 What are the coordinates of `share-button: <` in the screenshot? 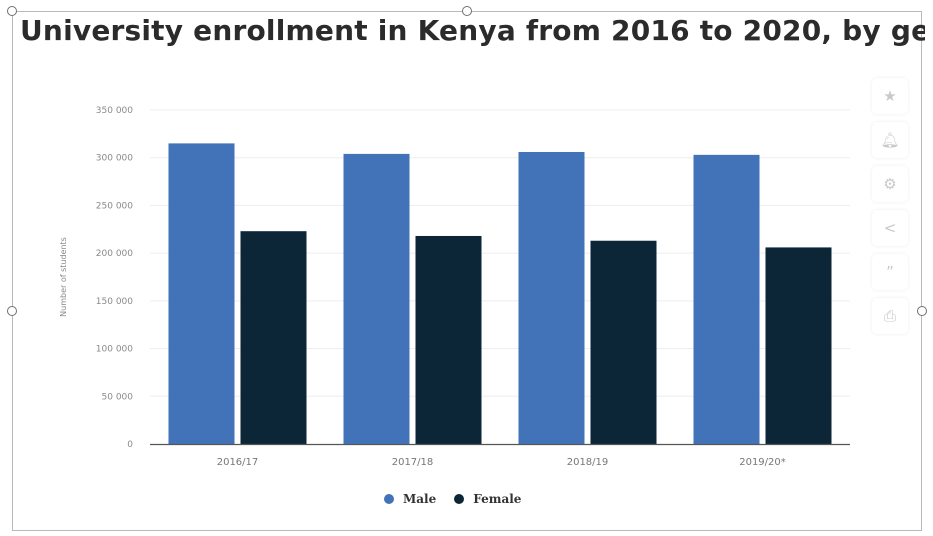 It's located at (890, 228).